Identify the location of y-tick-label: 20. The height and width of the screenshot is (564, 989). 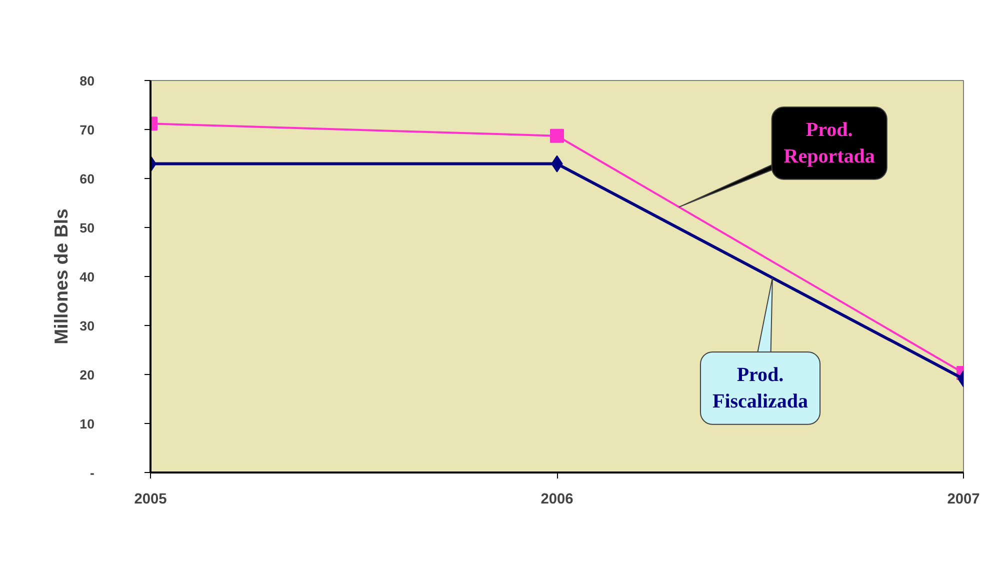
(87, 375).